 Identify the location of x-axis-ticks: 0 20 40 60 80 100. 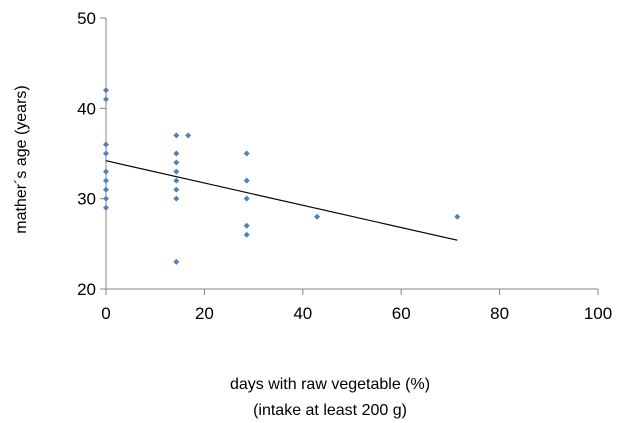
(356, 306).